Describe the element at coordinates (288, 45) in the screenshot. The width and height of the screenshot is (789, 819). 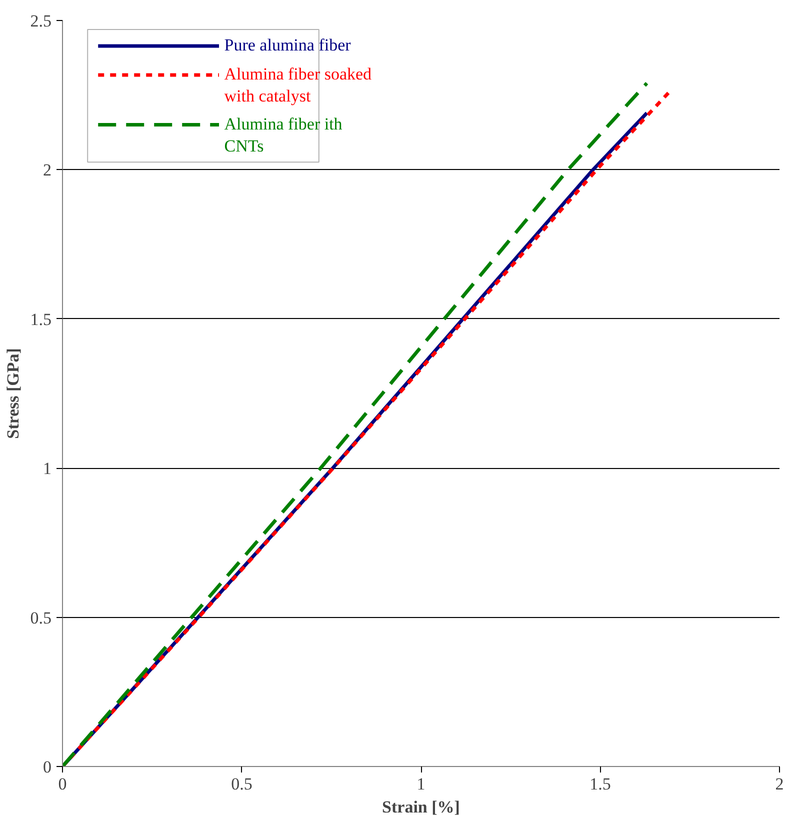
I see `text: Pure alumina fiber` at that location.